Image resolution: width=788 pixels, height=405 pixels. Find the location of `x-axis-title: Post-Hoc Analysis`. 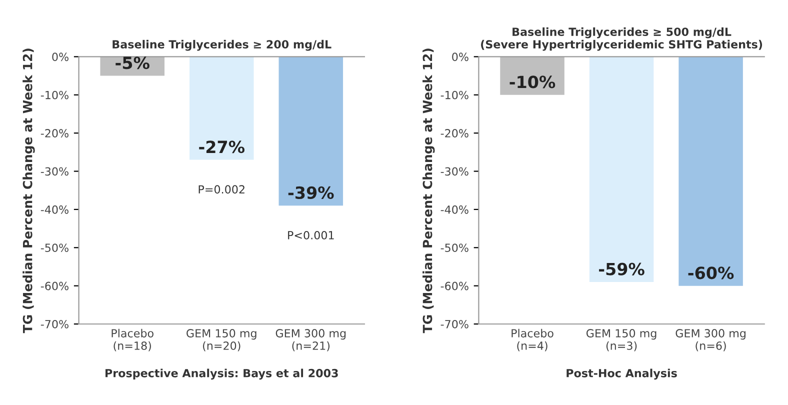

x-axis-title: Post-Hoc Analysis is located at coordinates (621, 374).